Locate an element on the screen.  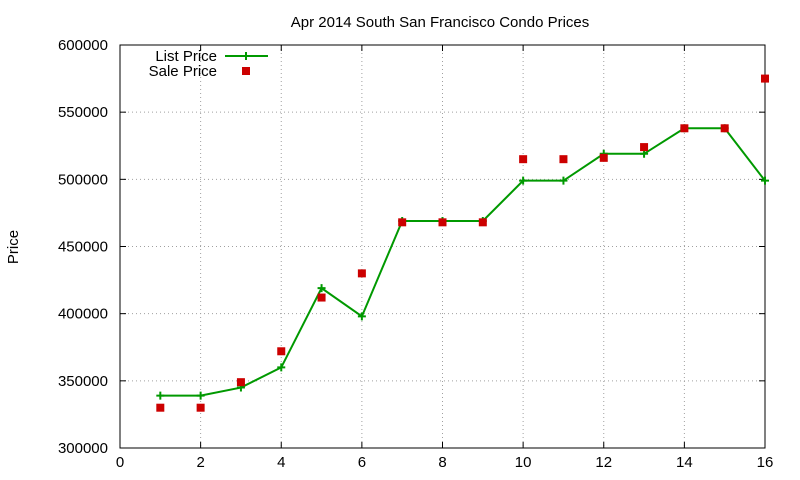
y-tick-label: 350000 is located at coordinates (83, 381).